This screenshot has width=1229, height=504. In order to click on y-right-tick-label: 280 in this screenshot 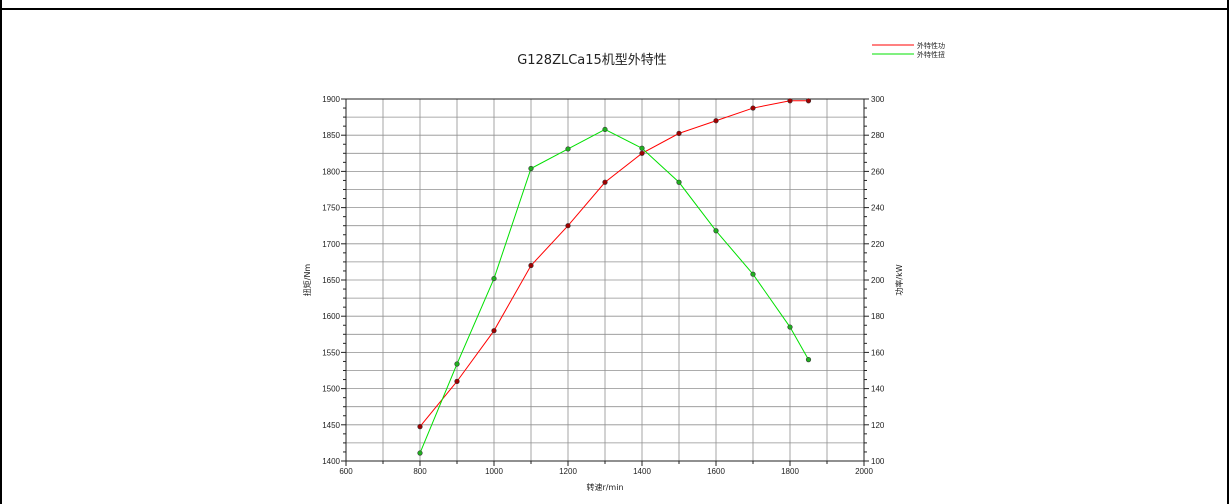, I will do `click(878, 135)`.